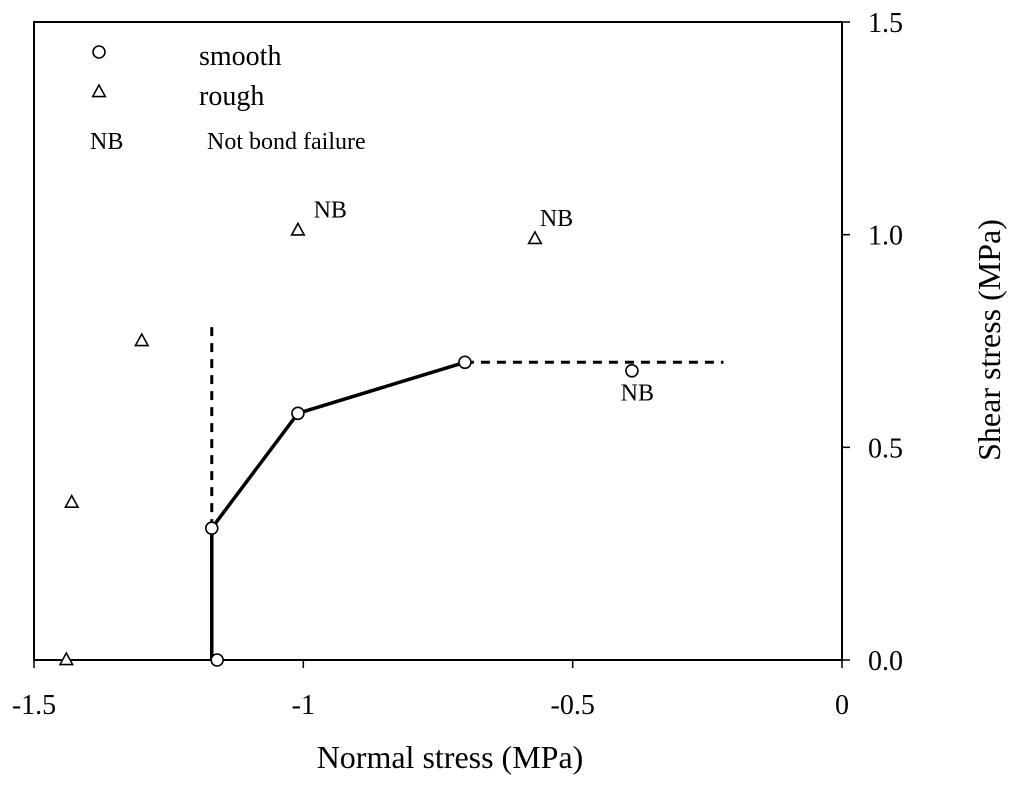 This screenshot has width=1010, height=788. What do you see at coordinates (286, 142) in the screenshot?
I see `legend-label-not-bond-failure: Not bond failure` at bounding box center [286, 142].